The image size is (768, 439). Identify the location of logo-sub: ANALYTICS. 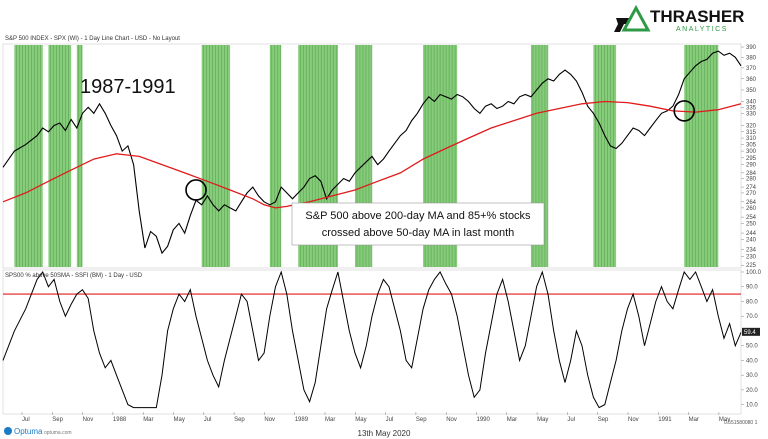
(702, 29).